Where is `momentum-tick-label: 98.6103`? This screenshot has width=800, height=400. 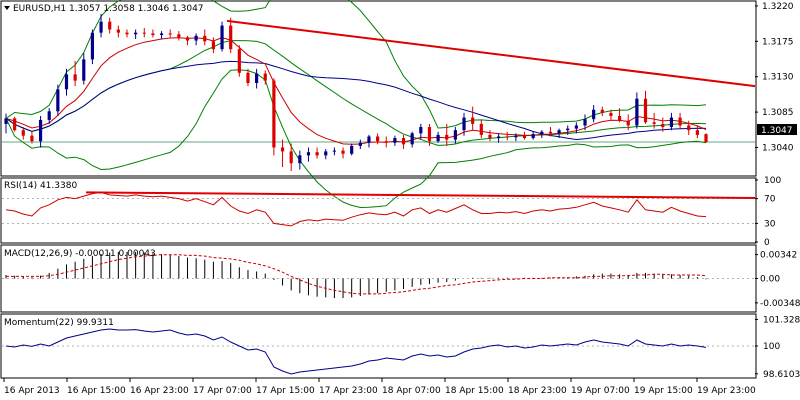 momentum-tick-label: 98.6103 is located at coordinates (781, 375).